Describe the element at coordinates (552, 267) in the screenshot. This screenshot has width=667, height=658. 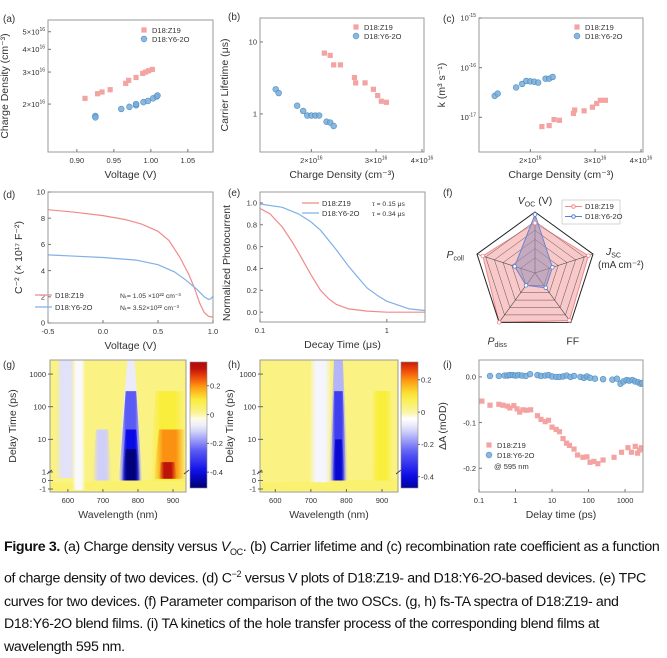
I see `radar-vertex-marker` at that location.